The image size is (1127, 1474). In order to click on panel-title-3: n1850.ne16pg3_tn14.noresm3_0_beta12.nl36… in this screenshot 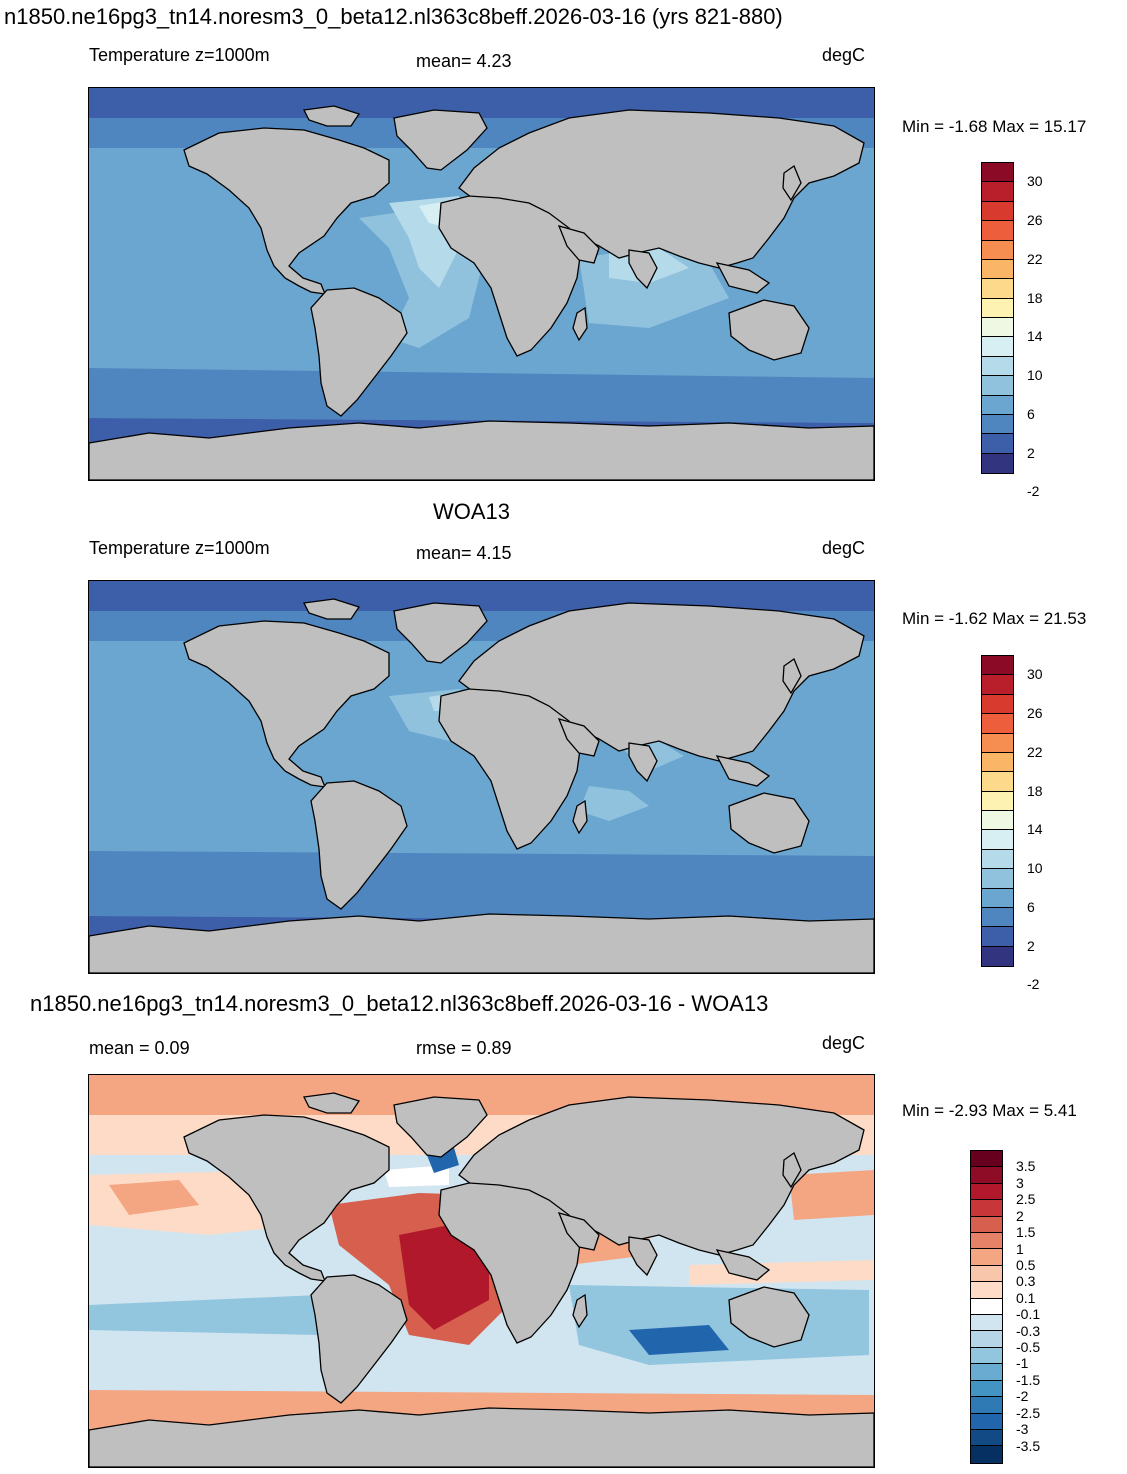, I will do `click(399, 1003)`.